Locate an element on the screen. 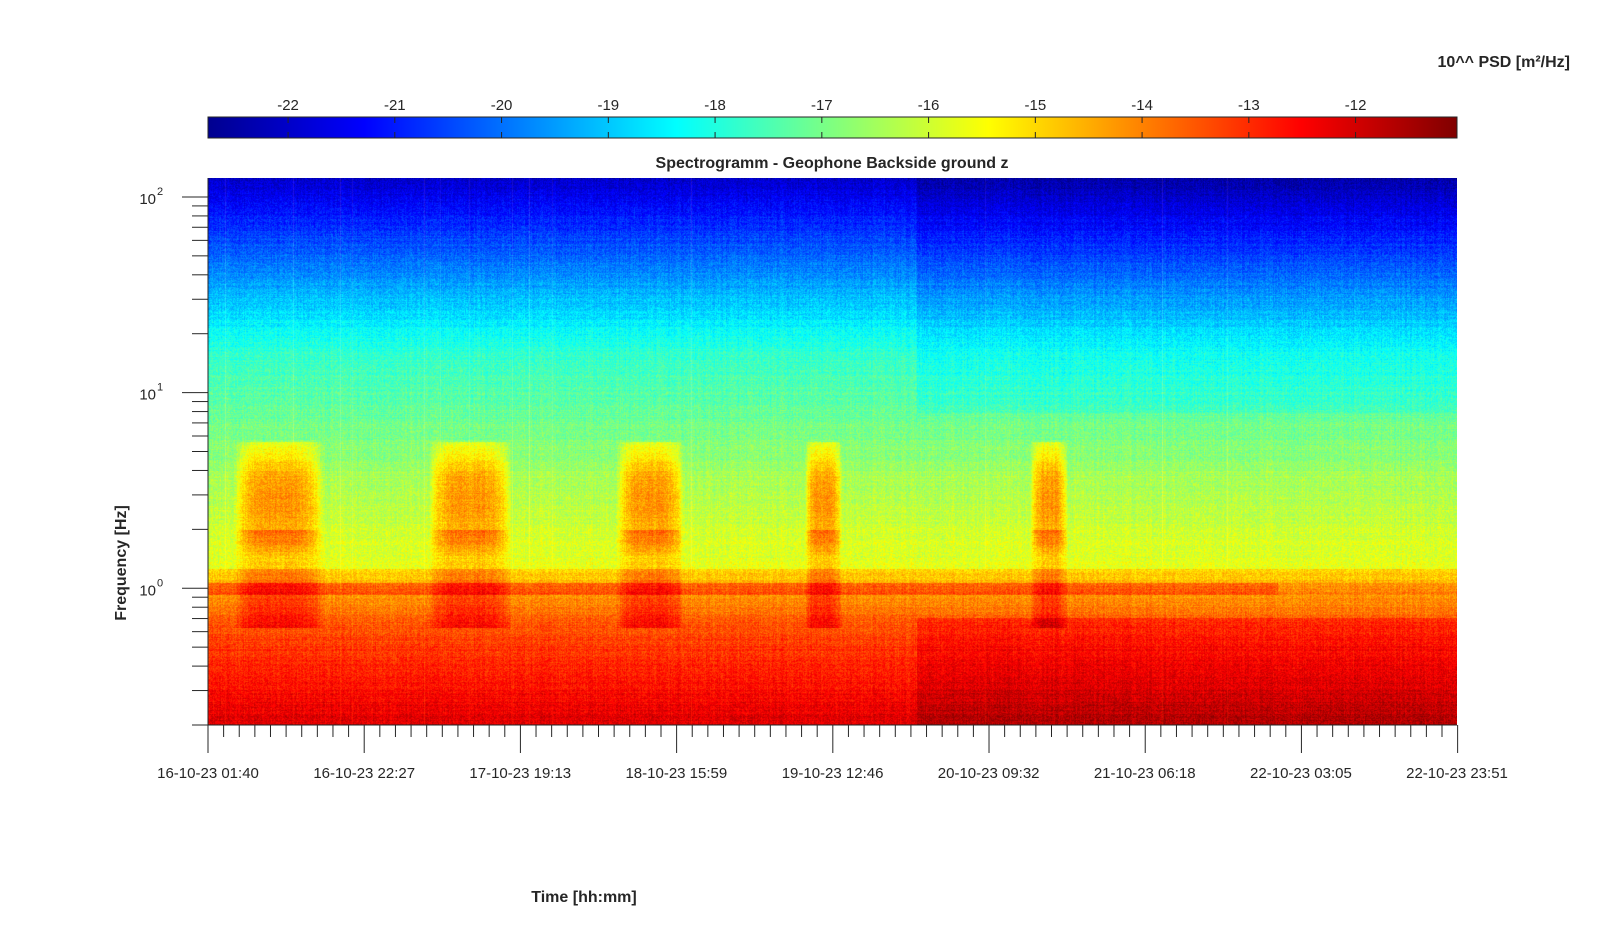 This screenshot has width=1600, height=948. x-tick-label: 20-10-23 09:32 is located at coordinates (989, 773).